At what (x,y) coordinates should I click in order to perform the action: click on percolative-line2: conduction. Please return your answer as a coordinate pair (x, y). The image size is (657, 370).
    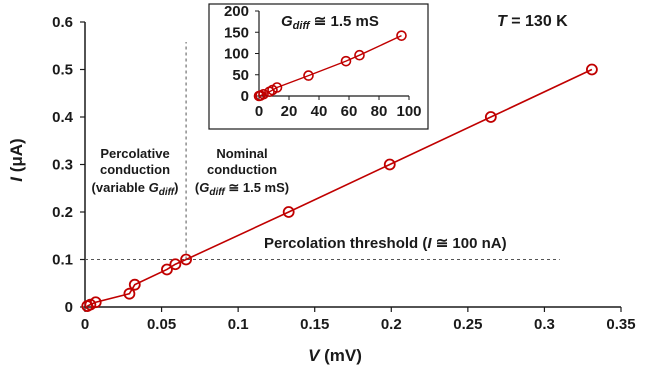
    Looking at the image, I should click on (135, 169).